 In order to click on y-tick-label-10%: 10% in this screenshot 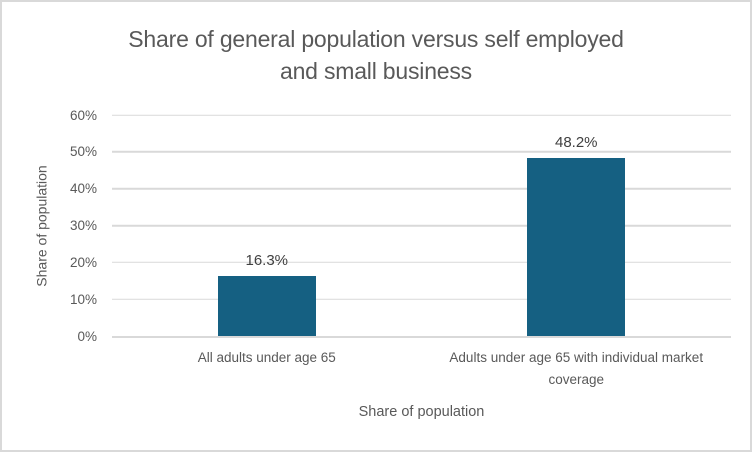, I will do `click(83, 299)`.